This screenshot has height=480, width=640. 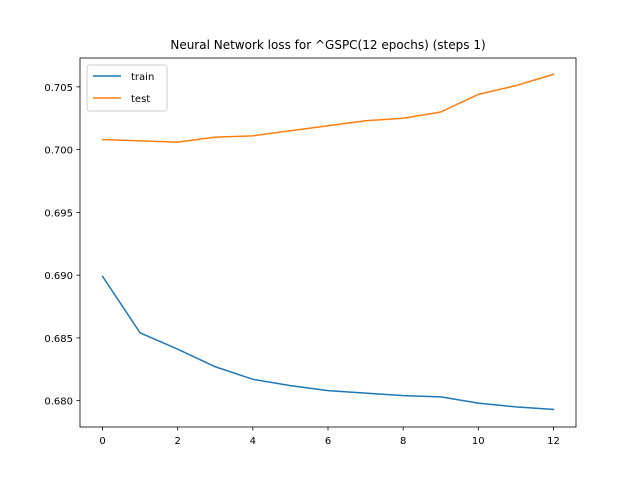 What do you see at coordinates (328, 441) in the screenshot?
I see `x-tick-label: 6` at bounding box center [328, 441].